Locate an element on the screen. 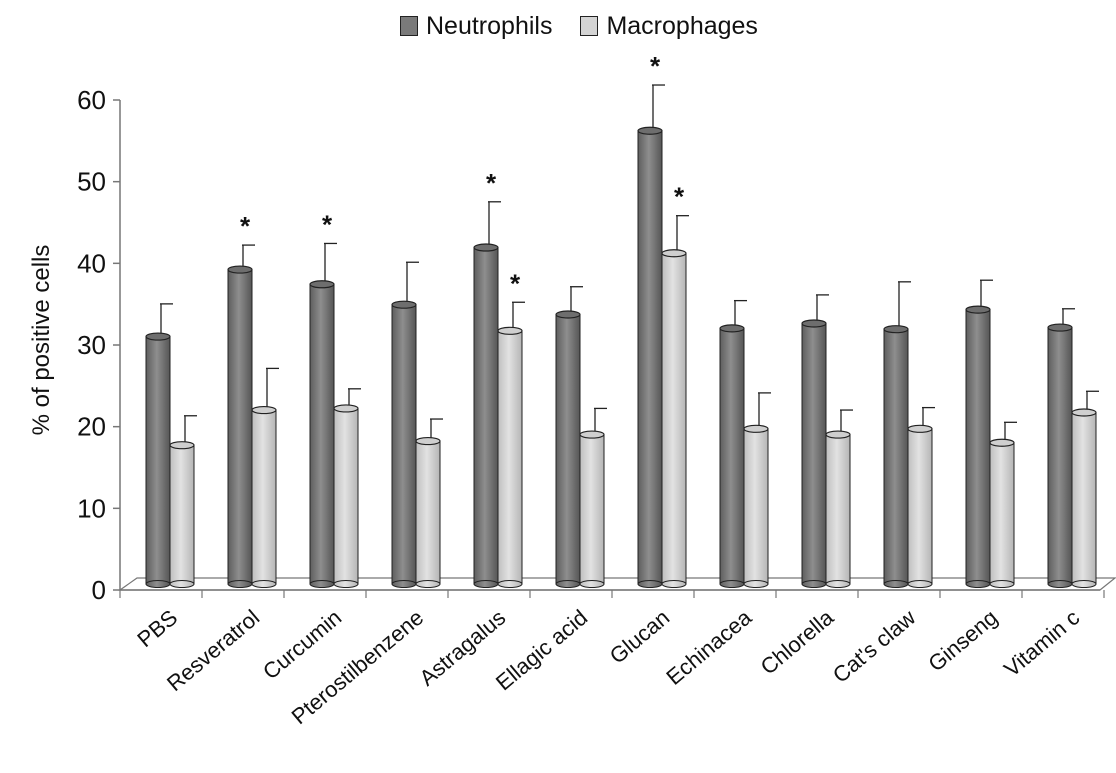  y-tick-label-40: 40 is located at coordinates (91, 263).